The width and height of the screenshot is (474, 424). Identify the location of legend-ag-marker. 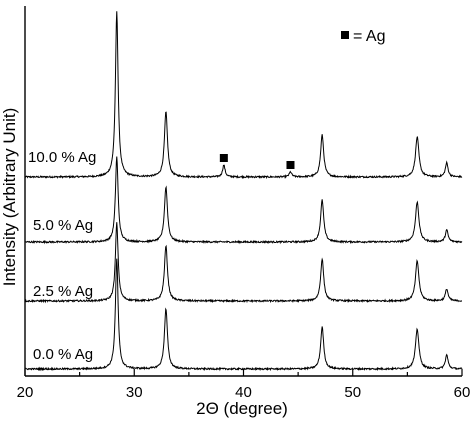
(345, 35).